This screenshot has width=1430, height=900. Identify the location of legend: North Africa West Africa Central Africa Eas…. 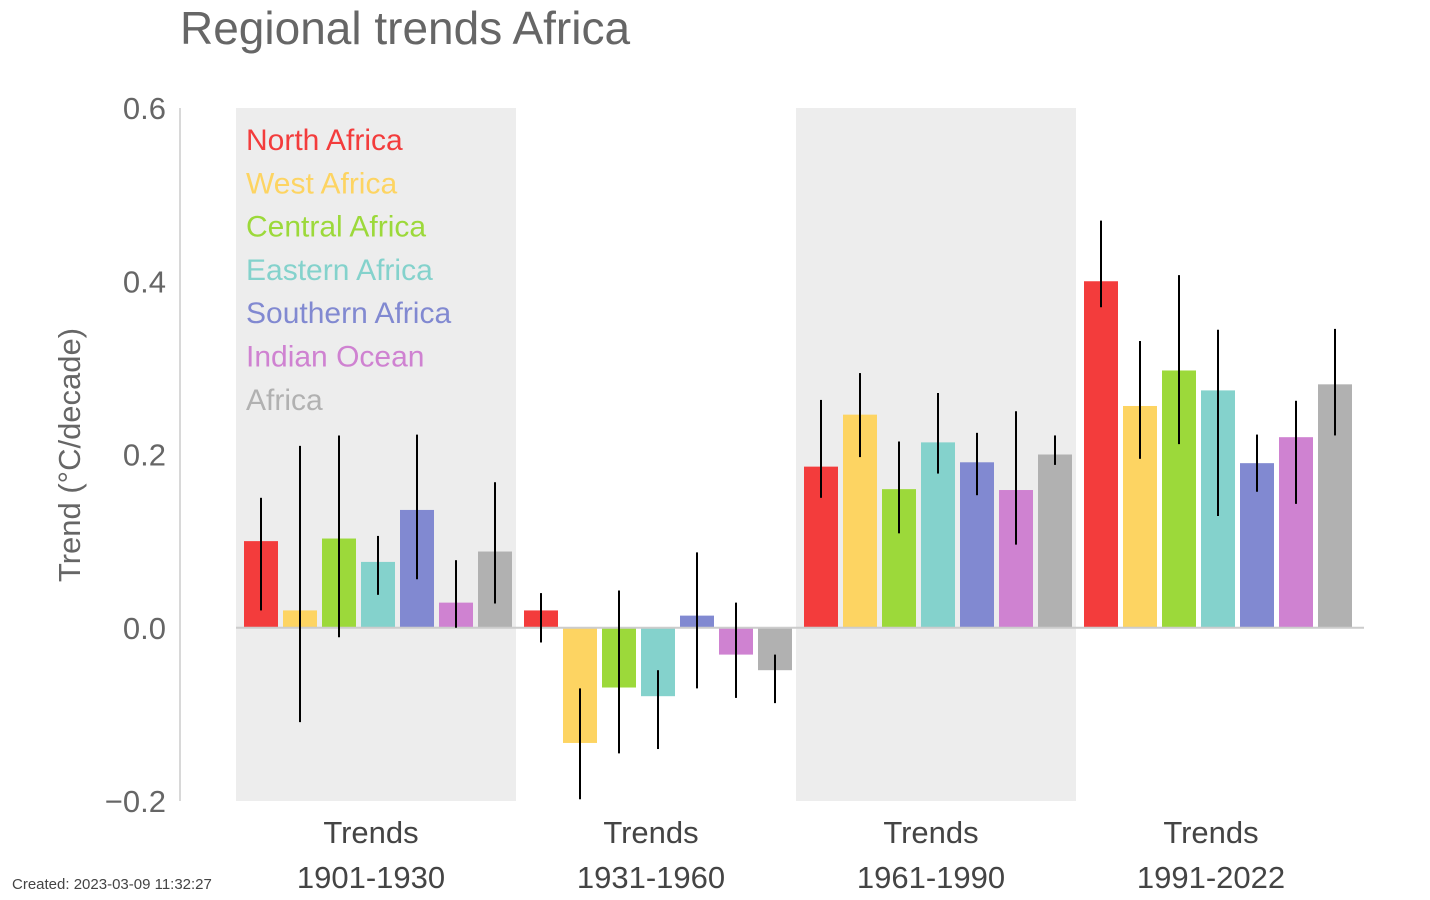
(348, 270).